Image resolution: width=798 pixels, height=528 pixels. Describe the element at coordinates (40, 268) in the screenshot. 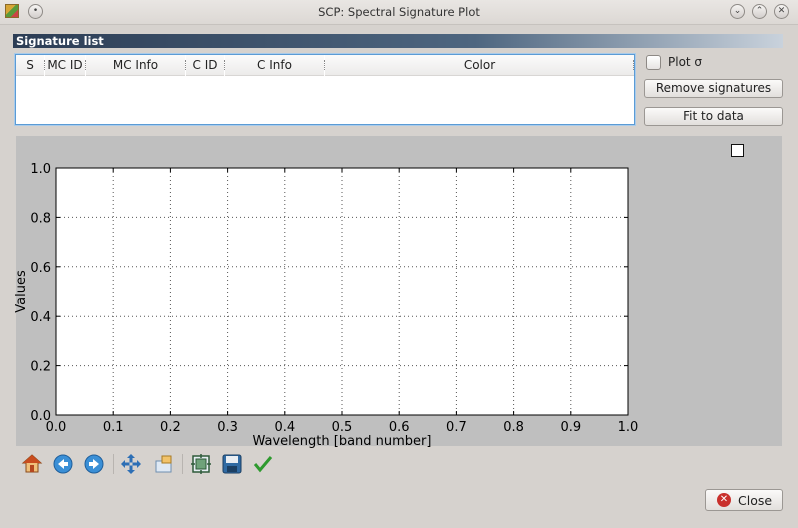

I see `y-tick-label: 0.6` at that location.